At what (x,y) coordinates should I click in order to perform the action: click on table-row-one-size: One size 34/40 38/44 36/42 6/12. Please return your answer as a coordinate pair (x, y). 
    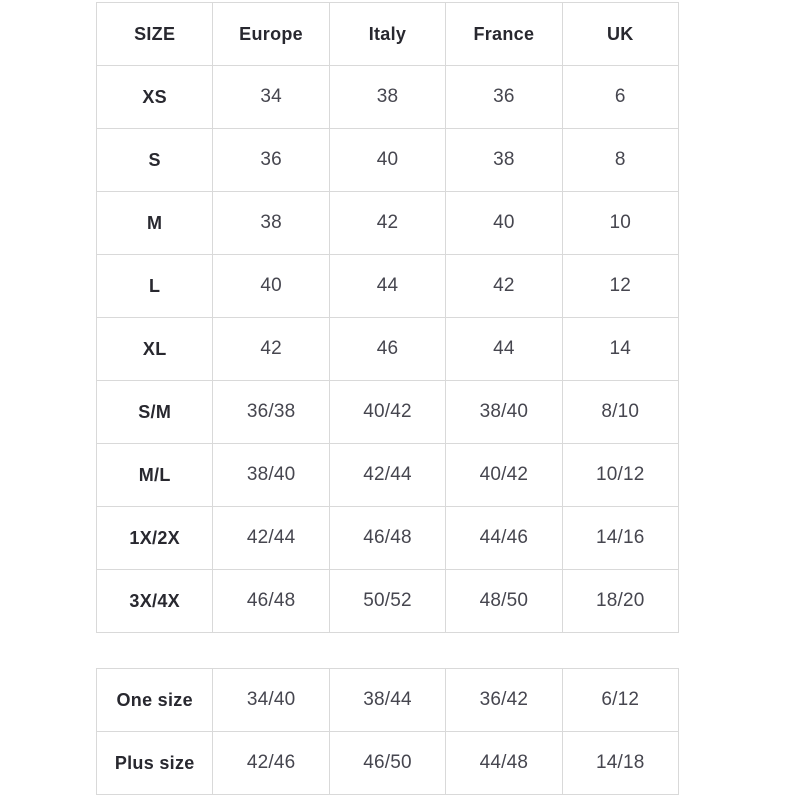
    Looking at the image, I should click on (387, 700).